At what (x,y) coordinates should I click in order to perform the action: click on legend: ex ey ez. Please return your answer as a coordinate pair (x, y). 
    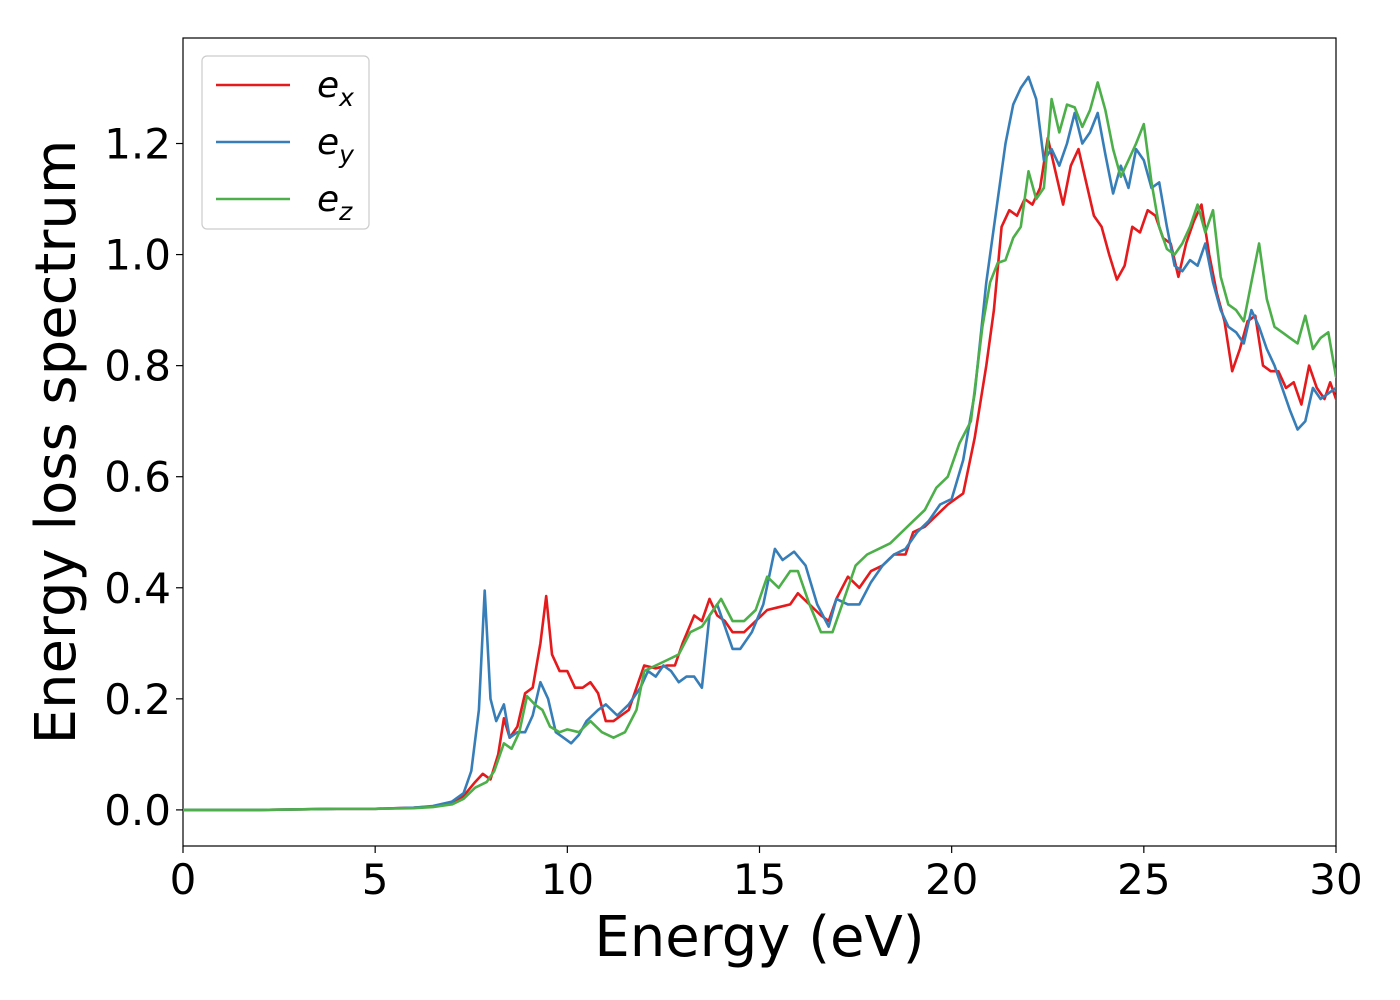
    Looking at the image, I should click on (285, 142).